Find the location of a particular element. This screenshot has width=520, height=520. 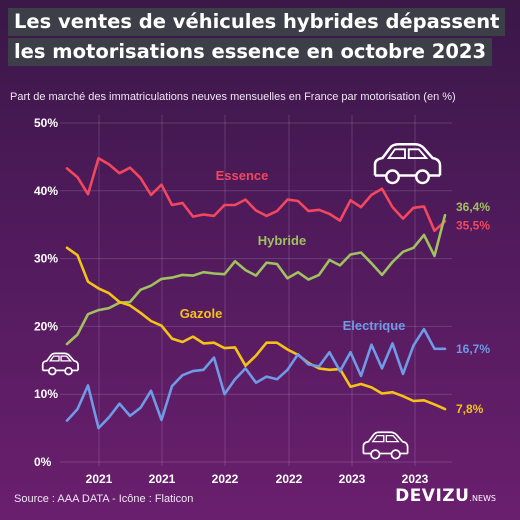

y-axis: 0% 10% 20% 30% 40% 50% is located at coordinates (46, 292).